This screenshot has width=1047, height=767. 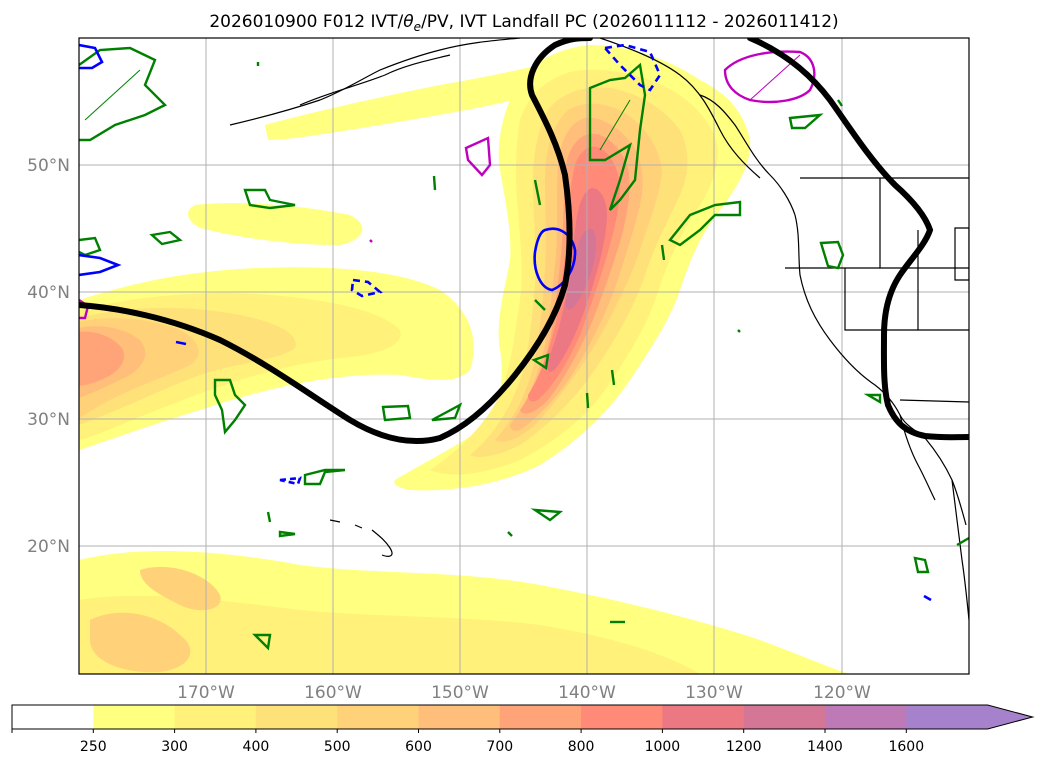 What do you see at coordinates (174, 747) in the screenshot?
I see `colorbar-tick-label: 300` at bounding box center [174, 747].